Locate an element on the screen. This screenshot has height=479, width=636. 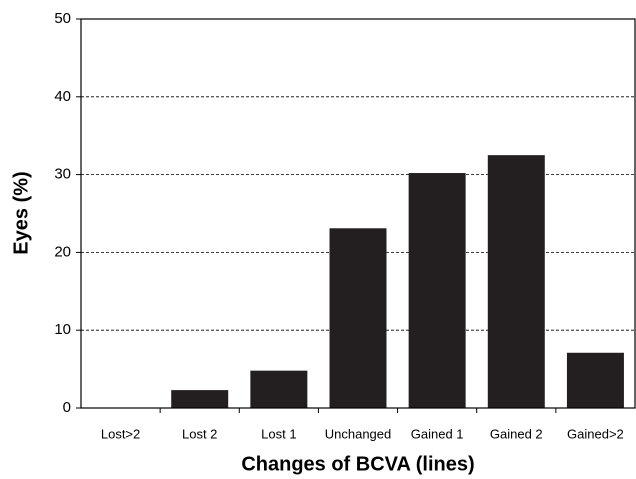
y-tick-label: 10 is located at coordinates (62, 329).